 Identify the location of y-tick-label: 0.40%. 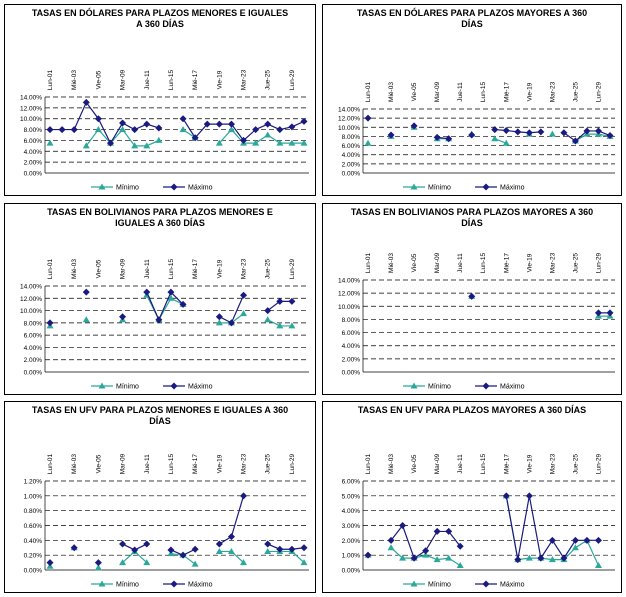
(33, 541).